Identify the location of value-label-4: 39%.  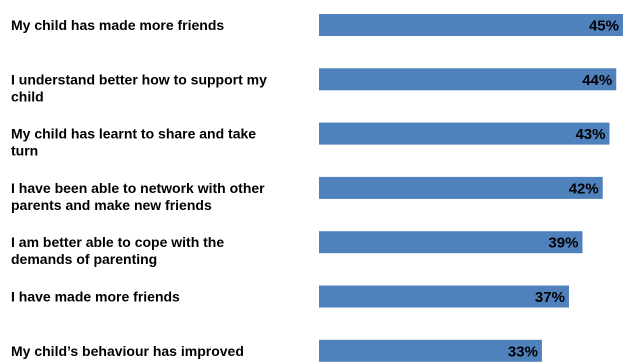
(563, 243).